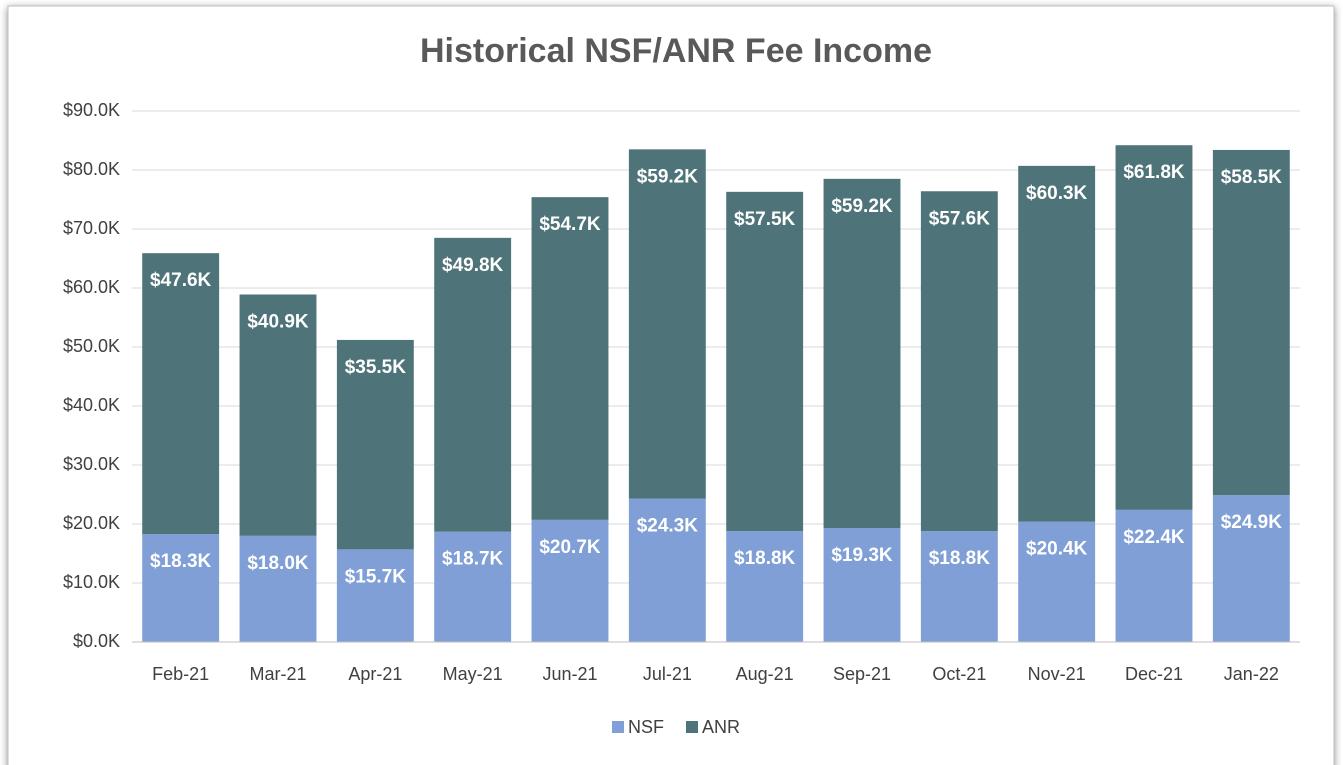 This screenshot has height=765, width=1343. Describe the element at coordinates (91, 405) in the screenshot. I see `y-tick-label: $40.0K` at that location.